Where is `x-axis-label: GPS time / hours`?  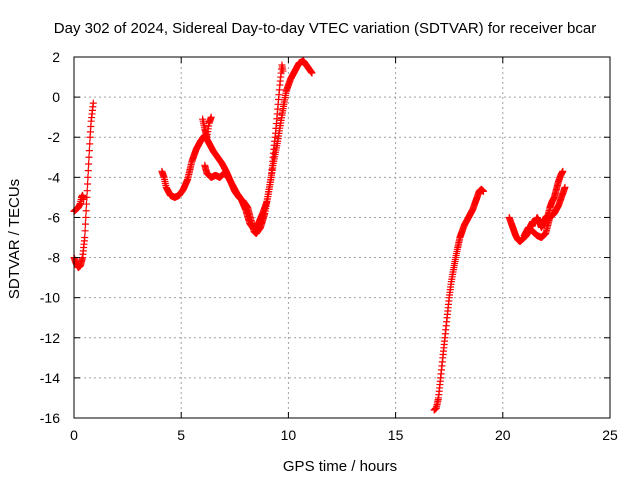
x-axis-label: GPS time / hours is located at coordinates (340, 466).